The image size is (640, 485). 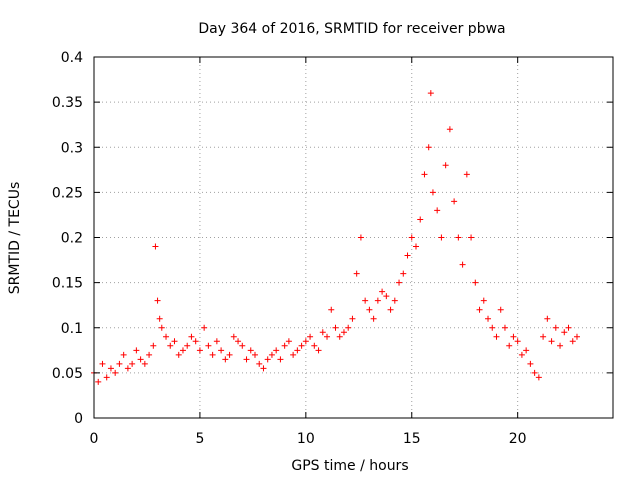 I want to click on y-tick-label: 0.2, so click(x=72, y=239).